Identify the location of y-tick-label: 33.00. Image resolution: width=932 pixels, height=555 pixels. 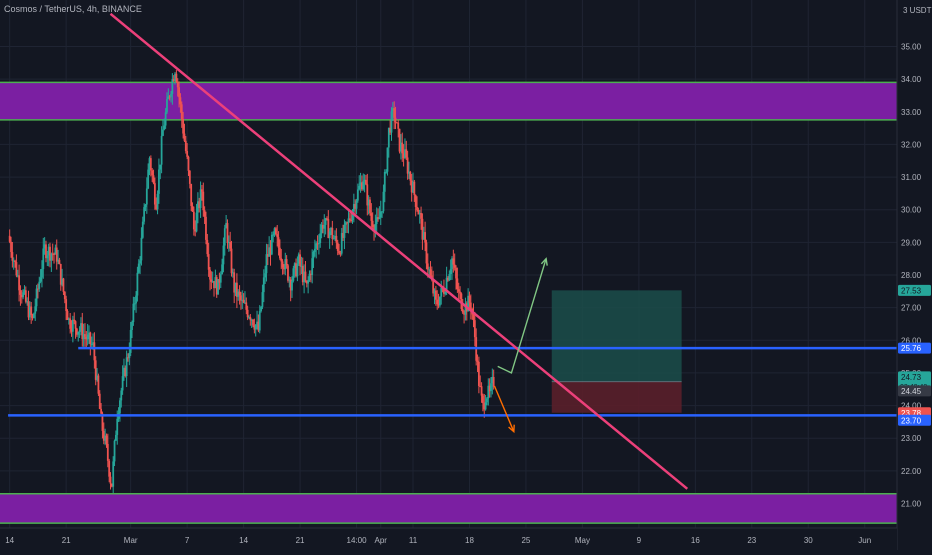
(911, 112).